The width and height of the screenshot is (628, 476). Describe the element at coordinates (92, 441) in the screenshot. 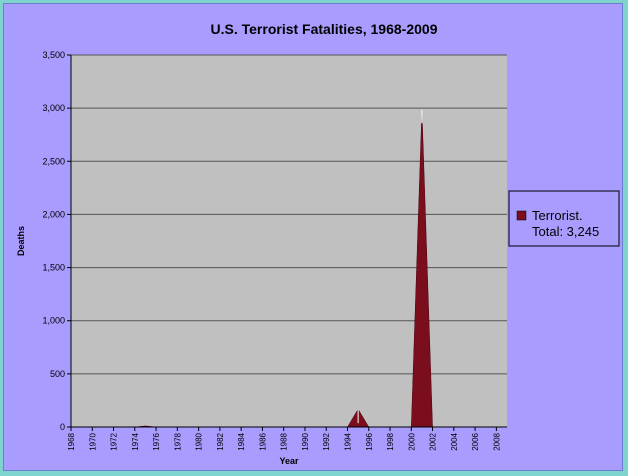

I see `x-tick-label: 1970` at that location.